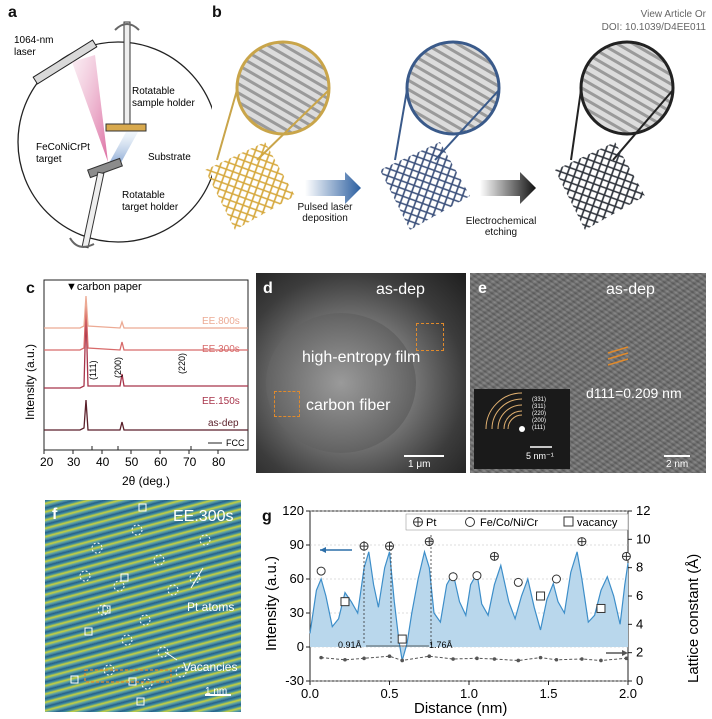 This screenshot has width=712, height=719. Describe the element at coordinates (30, 382) in the screenshot. I see `c-ylabel: Intensity (a.u.)` at that location.